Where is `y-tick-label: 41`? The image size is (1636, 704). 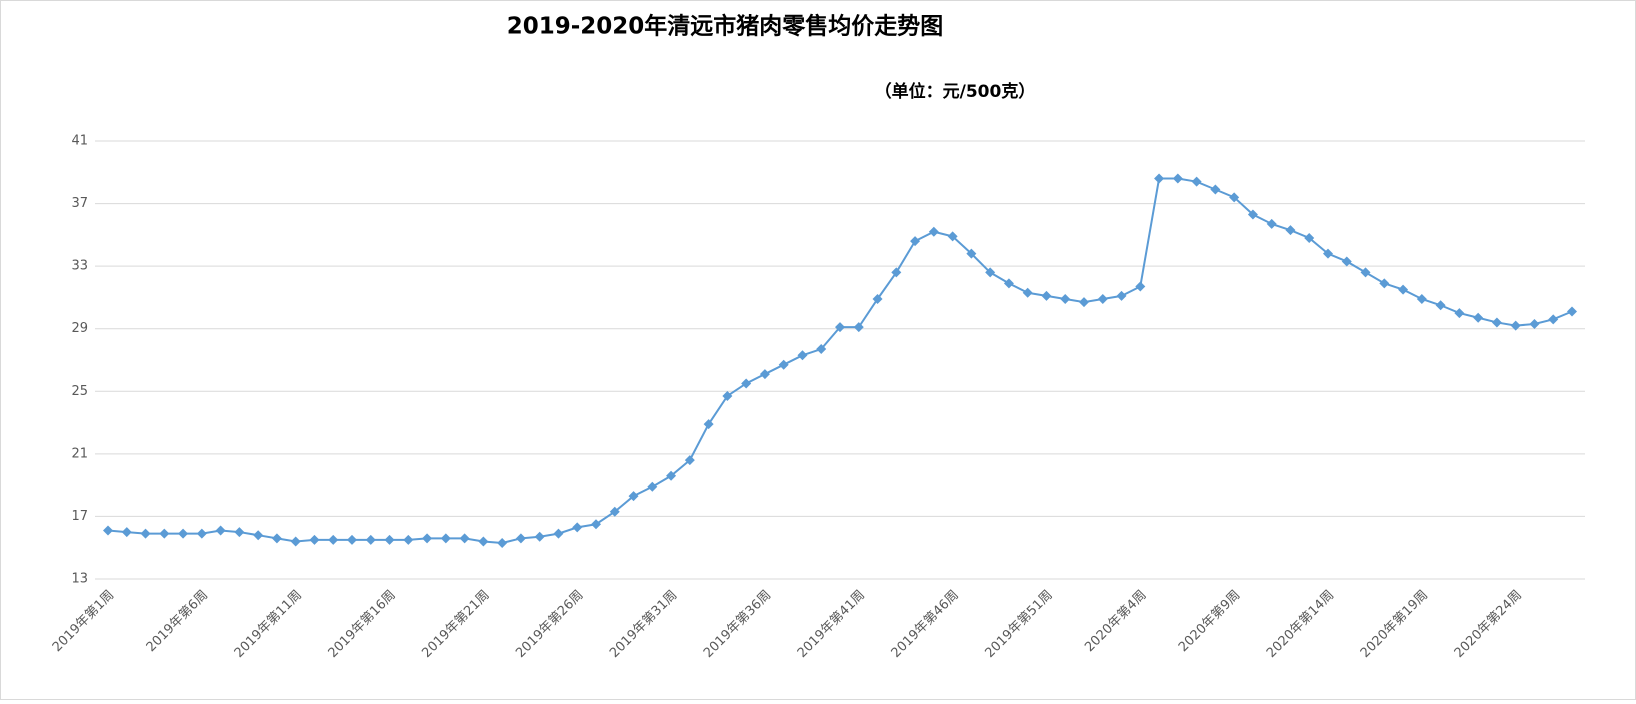
y-tick-label: 41 is located at coordinates (79, 141).